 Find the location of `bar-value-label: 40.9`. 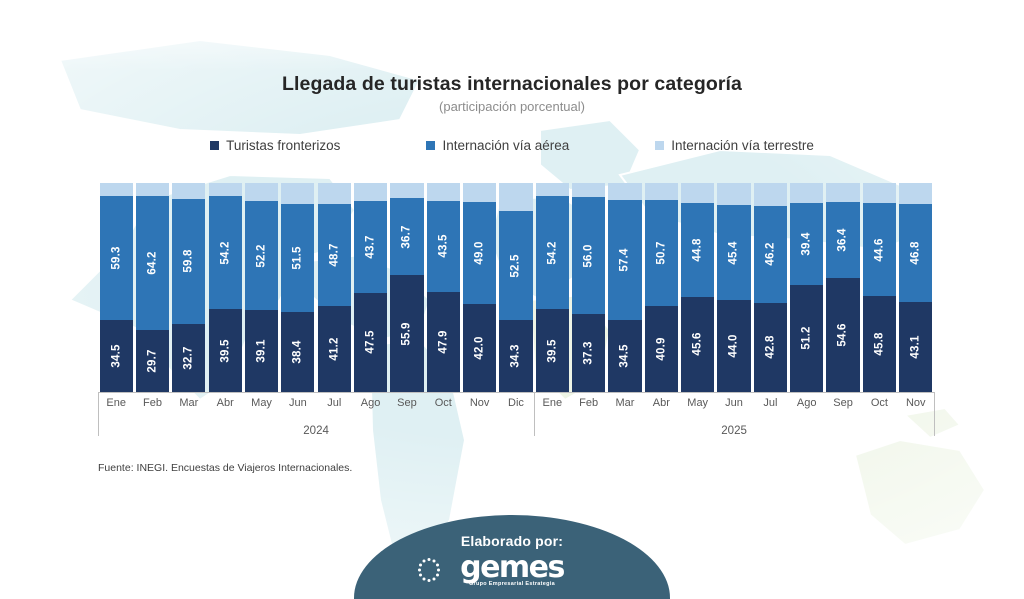

bar-value-label: 40.9 is located at coordinates (661, 349).